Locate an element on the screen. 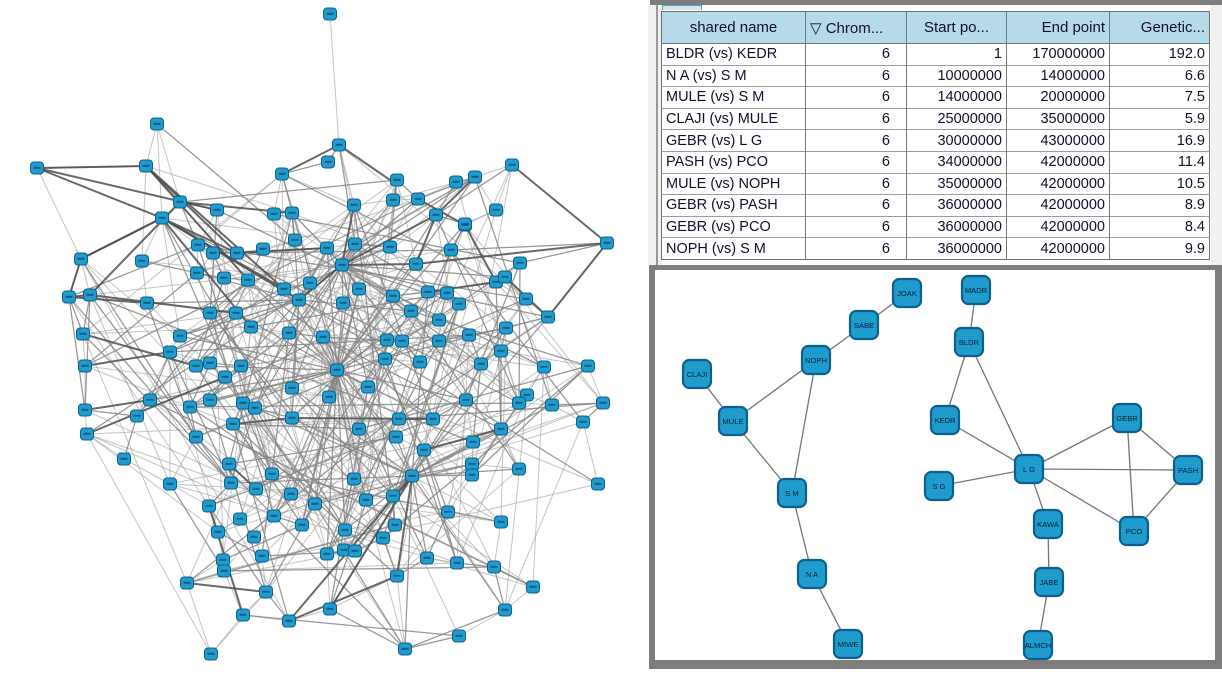 The width and height of the screenshot is (1222, 674). svg-text: GEBR is located at coordinates (1127, 418).